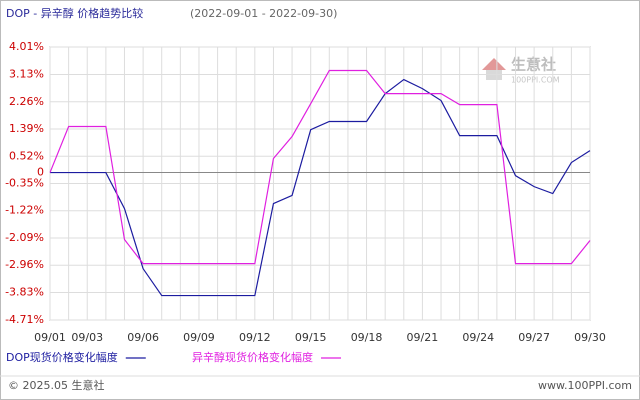 The width and height of the screenshot is (640, 400). I want to click on legend-label: DOP现货价格变化幅度, so click(62, 357).